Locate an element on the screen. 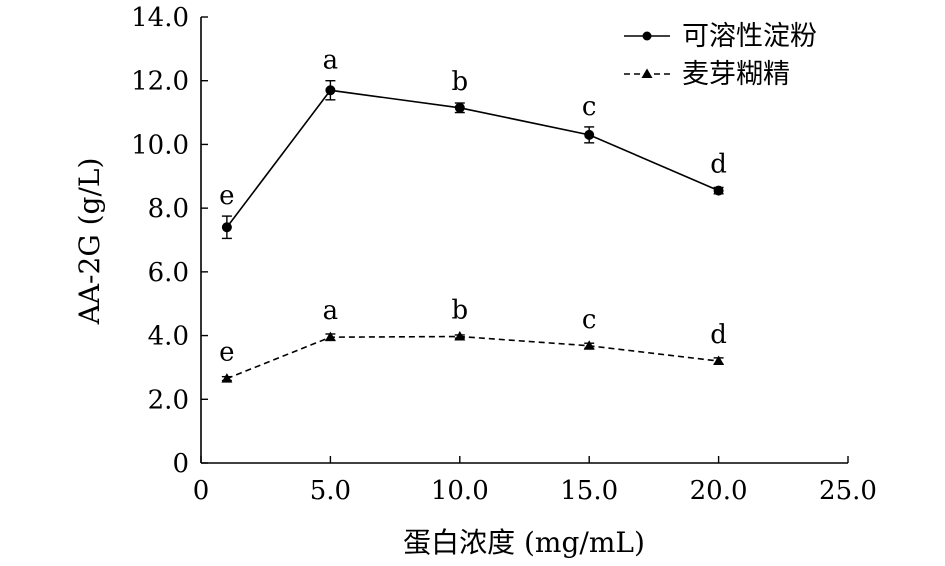 This screenshot has width=945, height=566. y-tick-label: 2.0 is located at coordinates (168, 400).